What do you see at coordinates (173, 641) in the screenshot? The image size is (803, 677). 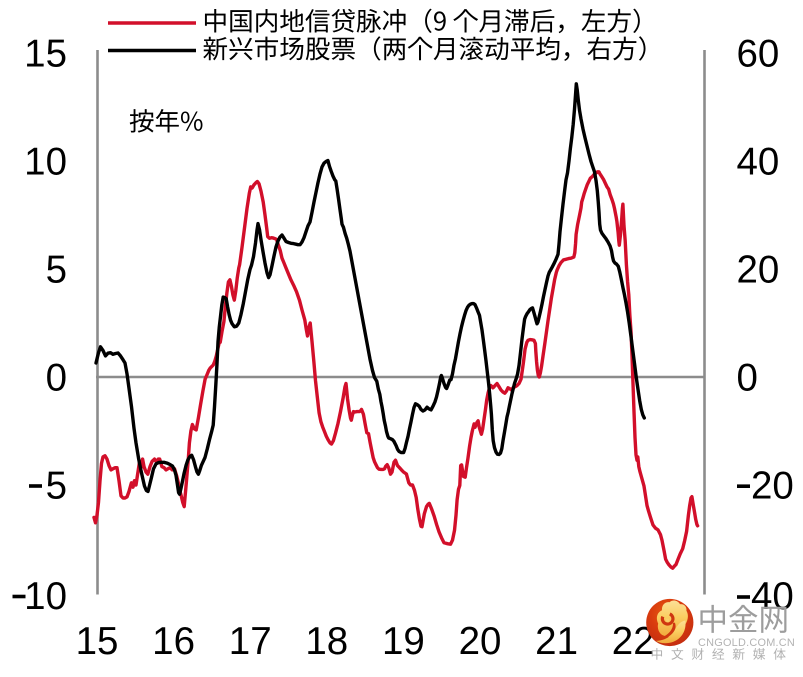 I see `svg-text: 16` at bounding box center [173, 641].